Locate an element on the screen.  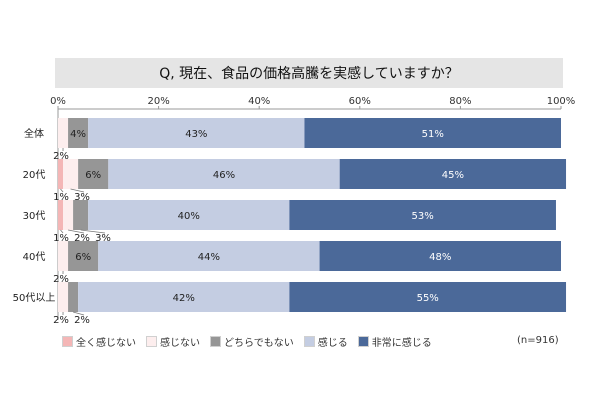
data-label: 48% is located at coordinates (440, 257).